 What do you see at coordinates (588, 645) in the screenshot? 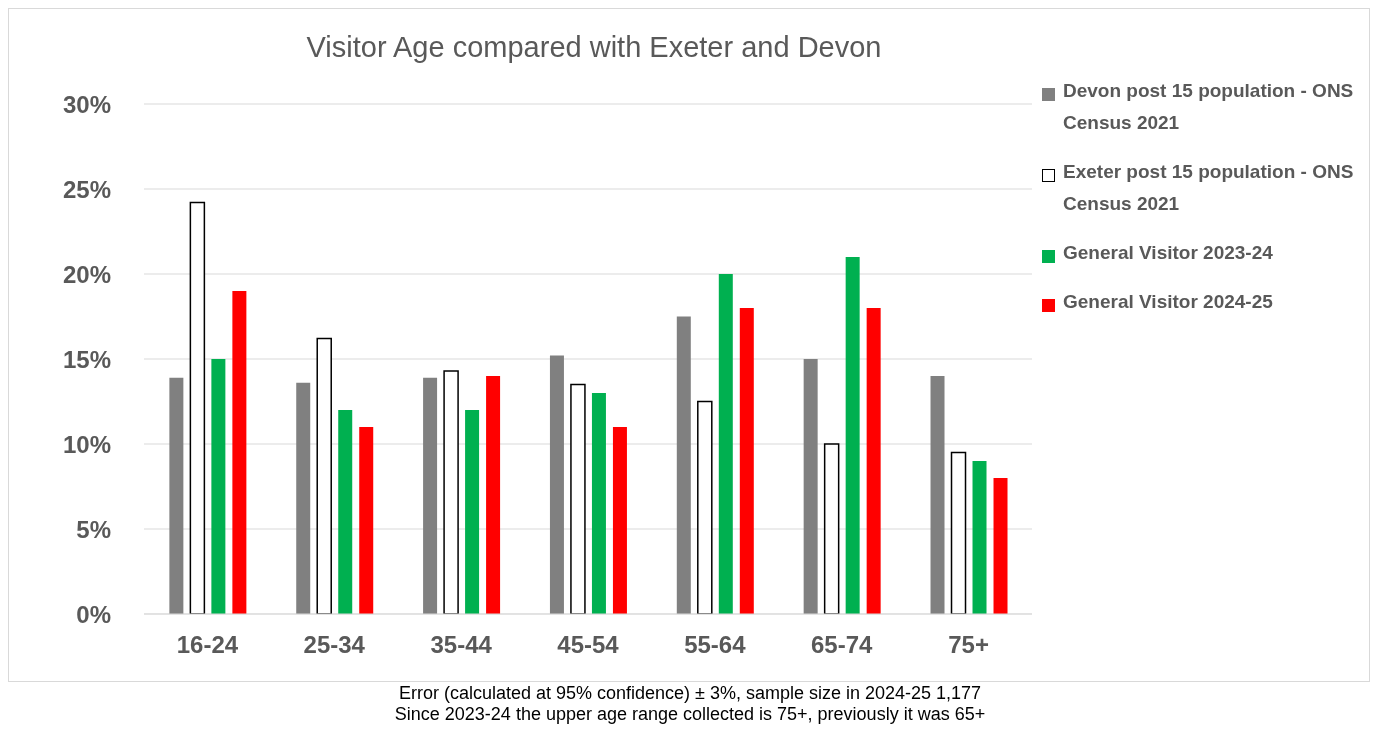
I see `x-tick-label: 45-54` at bounding box center [588, 645].